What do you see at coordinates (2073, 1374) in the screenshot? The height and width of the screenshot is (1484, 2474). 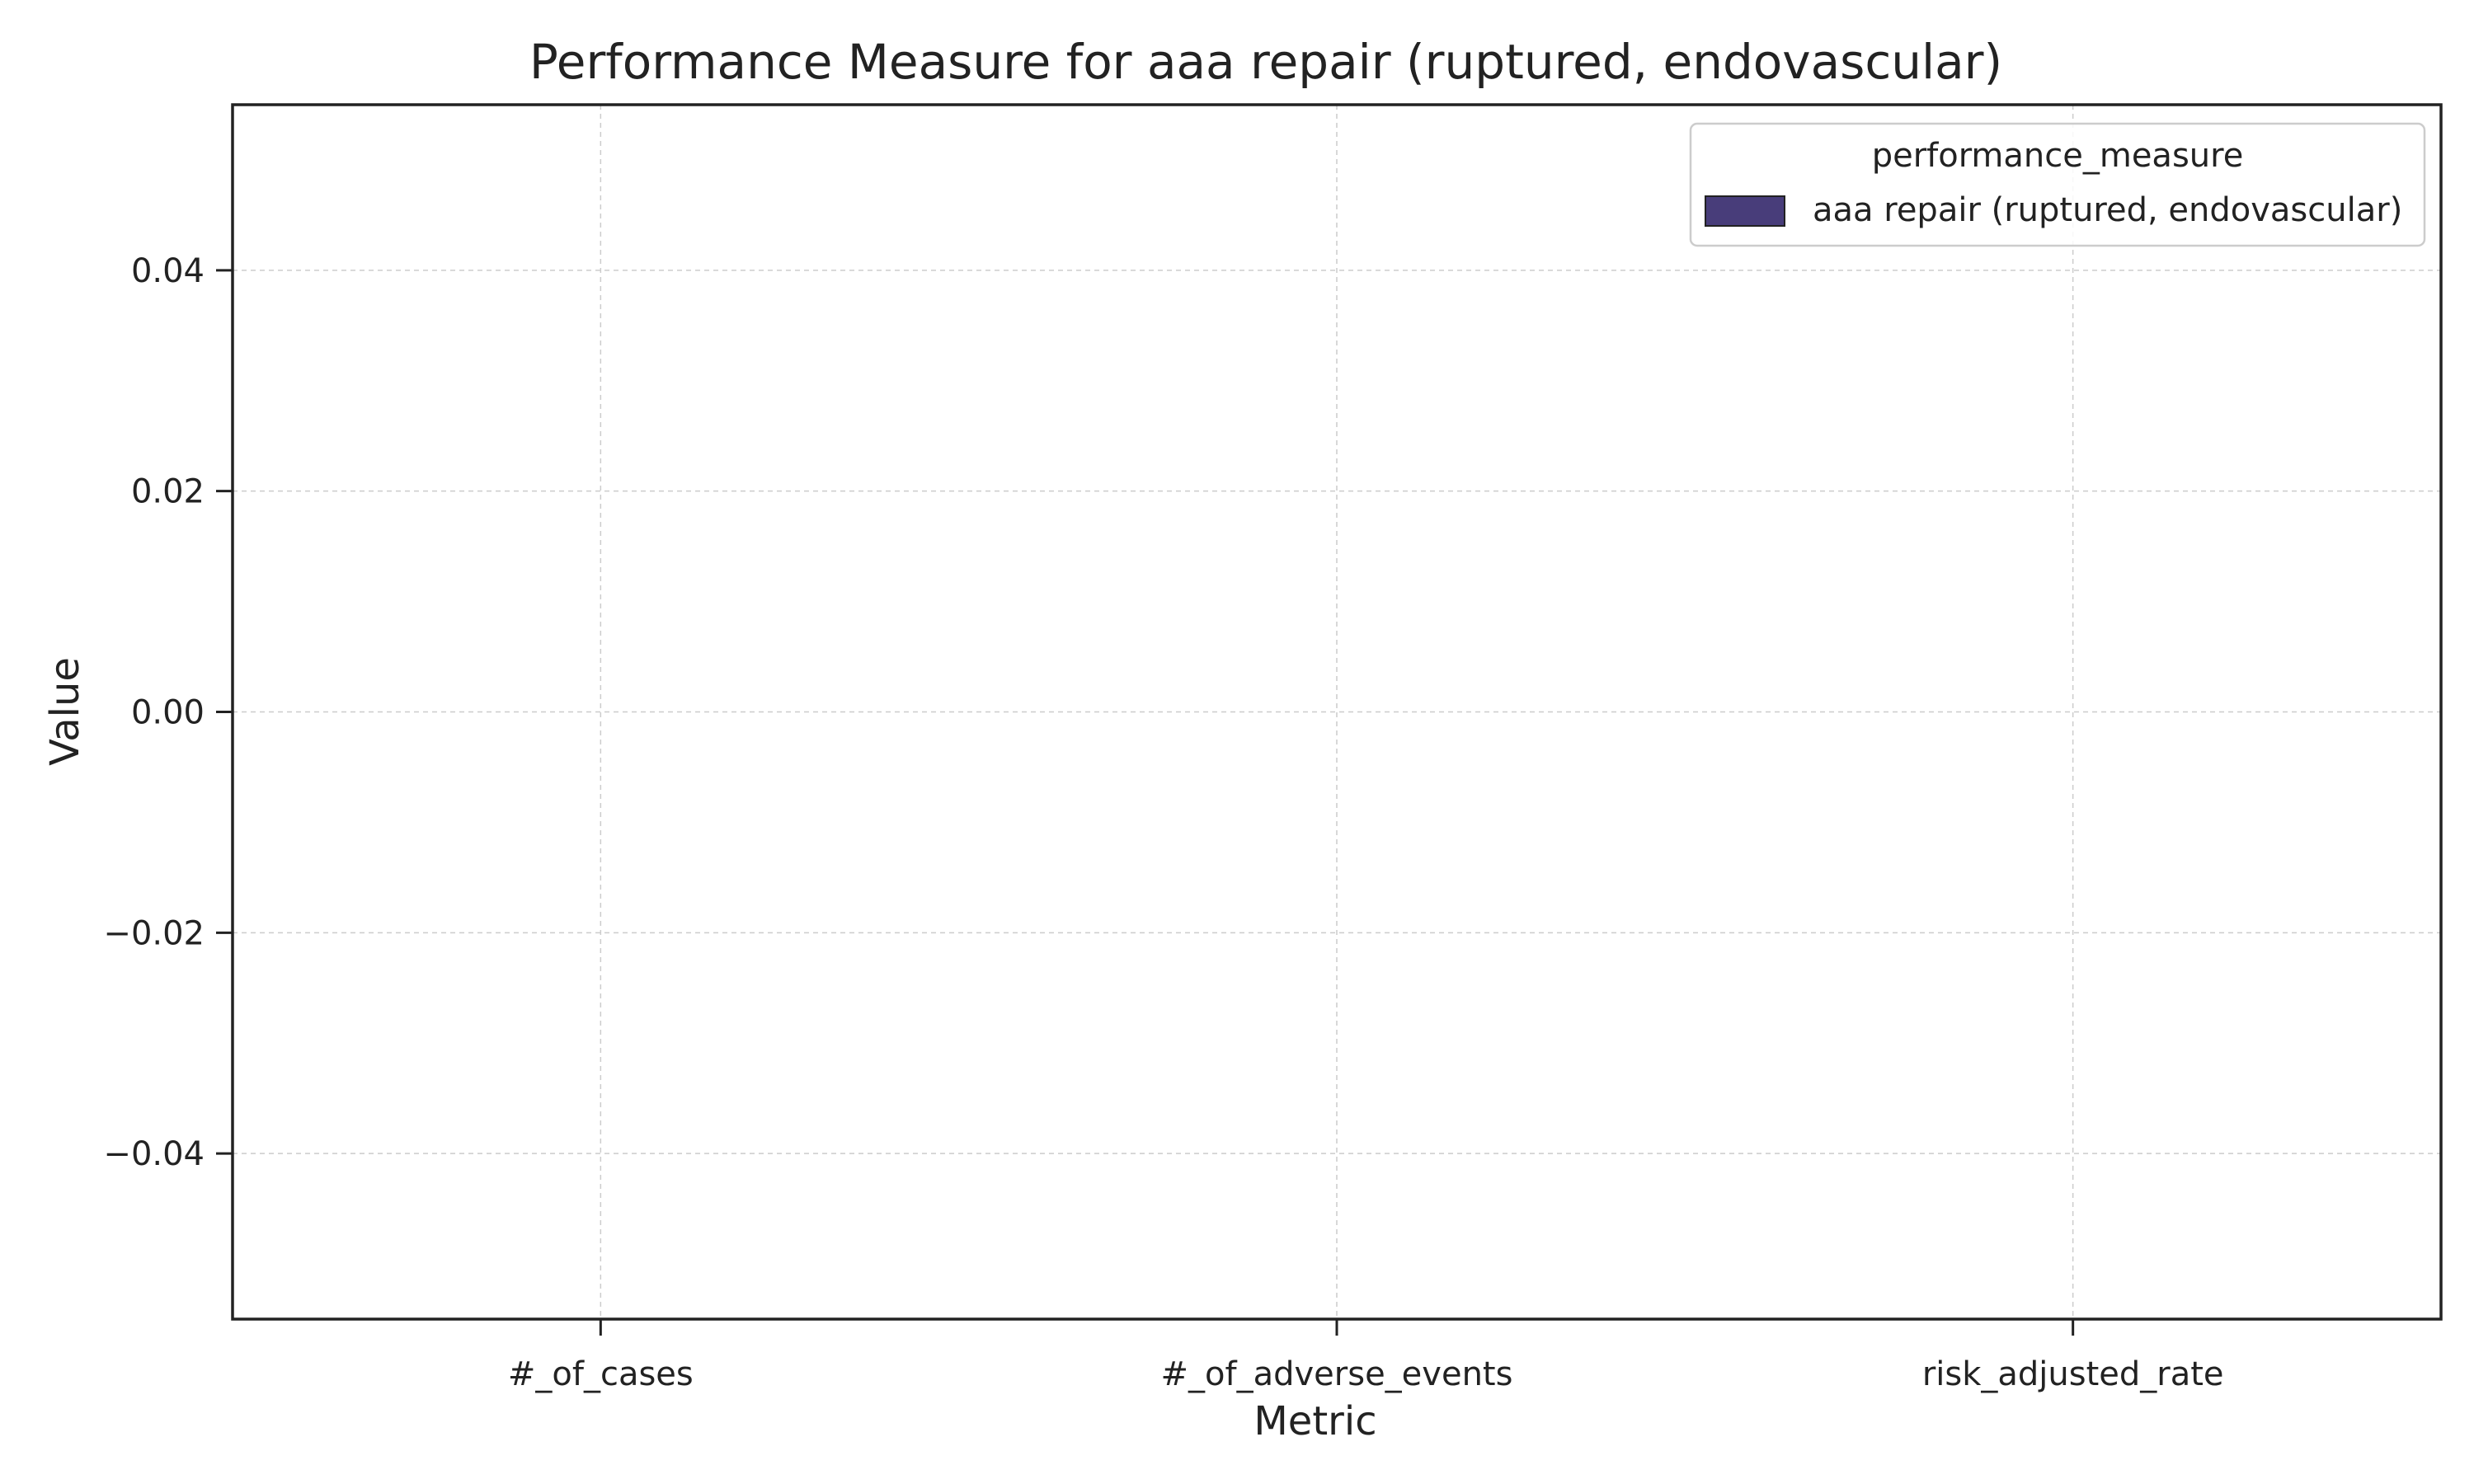 I see `x-tick-label: risk_adjusted_rate` at bounding box center [2073, 1374].